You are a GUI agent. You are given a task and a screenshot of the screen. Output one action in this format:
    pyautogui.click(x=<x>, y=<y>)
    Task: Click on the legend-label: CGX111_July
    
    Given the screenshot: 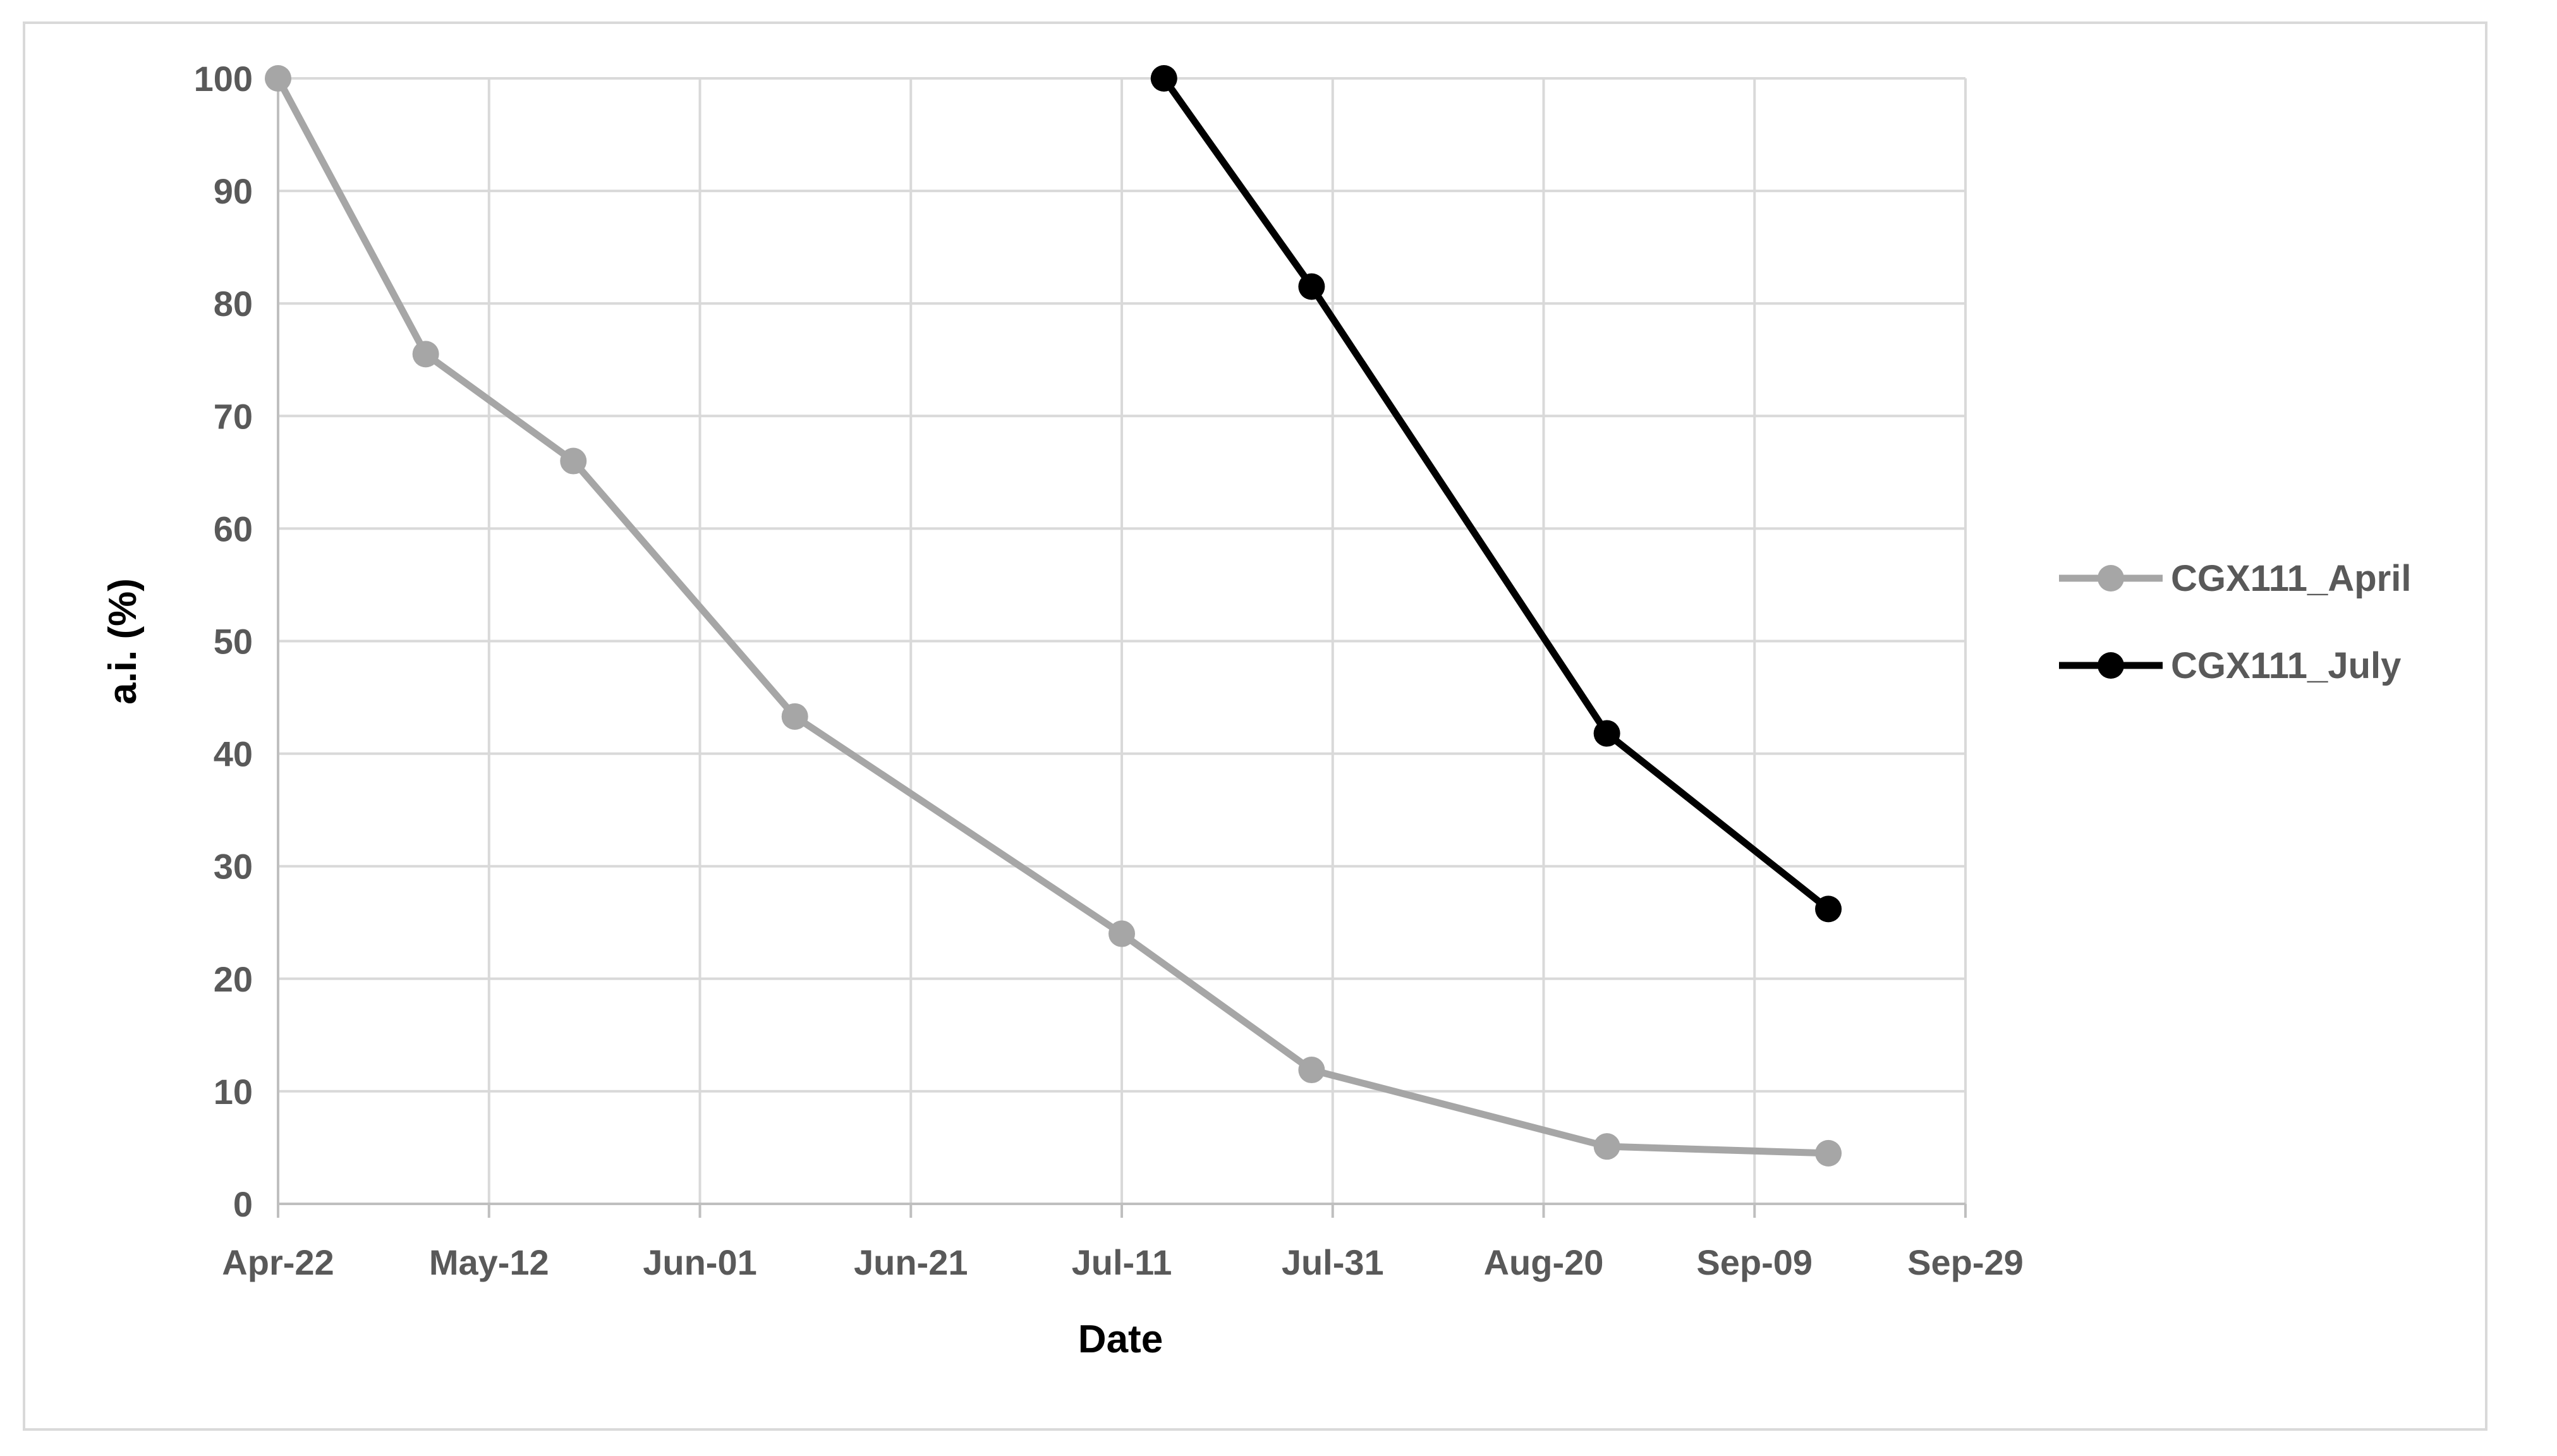 What is the action you would take?
    pyautogui.click(x=2286, y=665)
    